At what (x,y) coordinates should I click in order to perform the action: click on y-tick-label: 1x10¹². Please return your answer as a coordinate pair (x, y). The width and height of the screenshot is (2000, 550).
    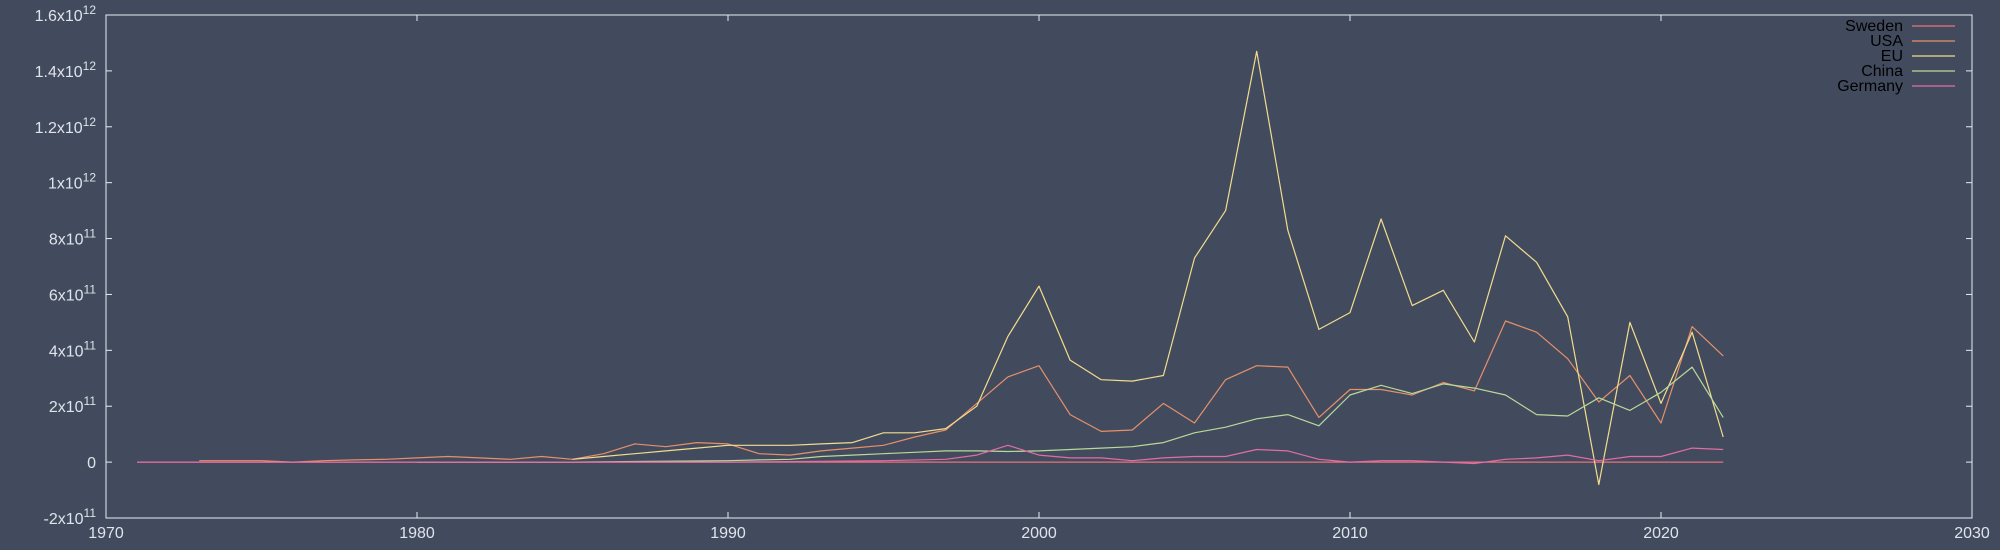
    Looking at the image, I should click on (72, 182).